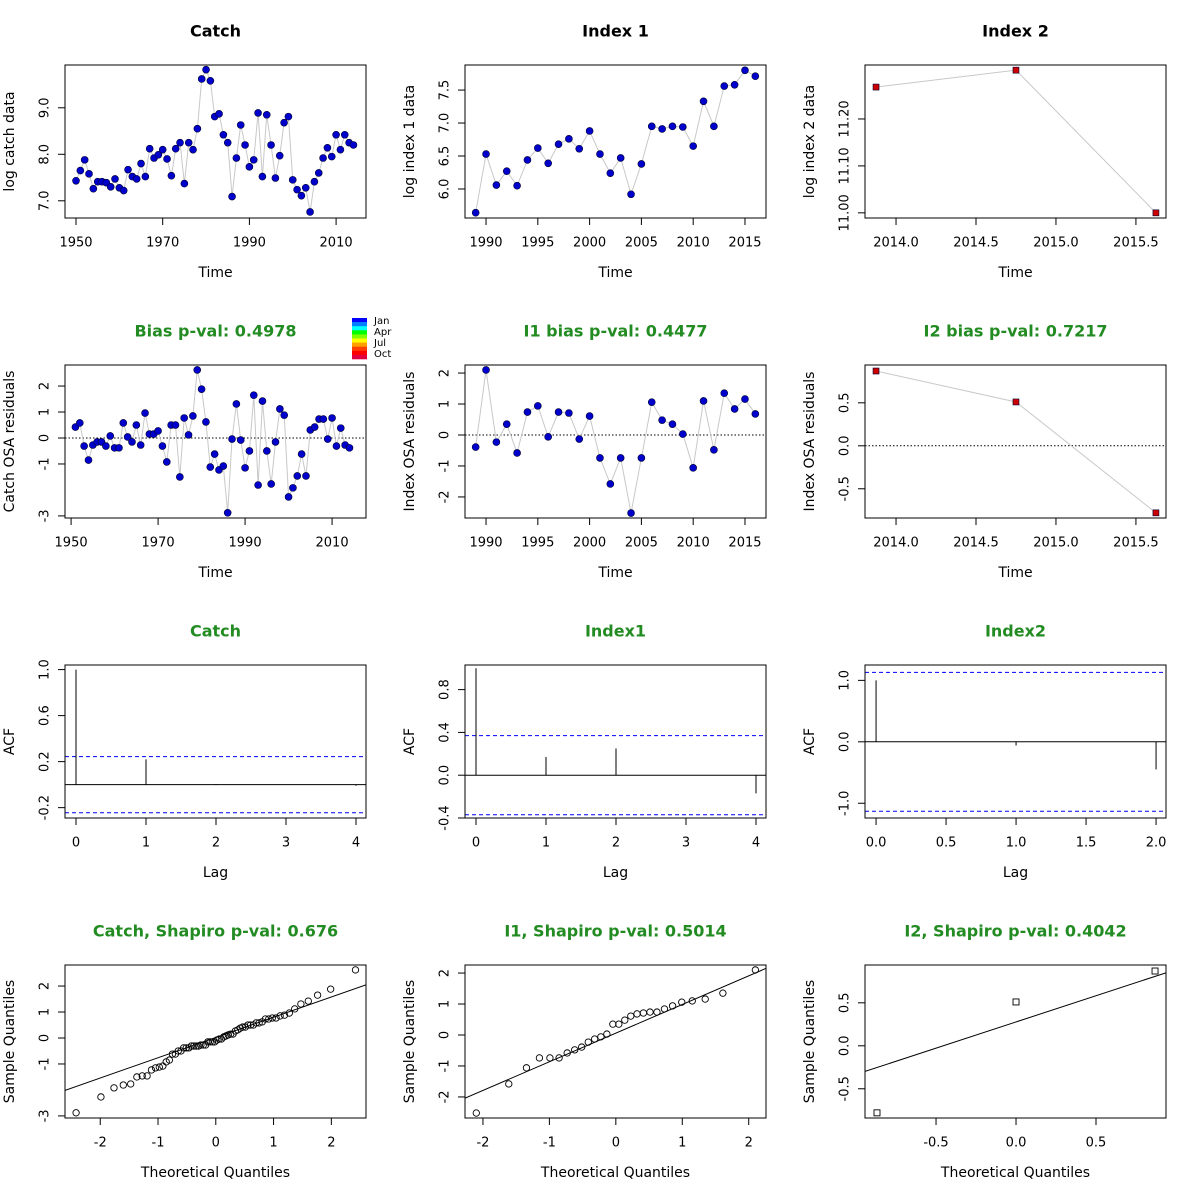  I want to click on x-tick-label: 2010, so click(693, 543).